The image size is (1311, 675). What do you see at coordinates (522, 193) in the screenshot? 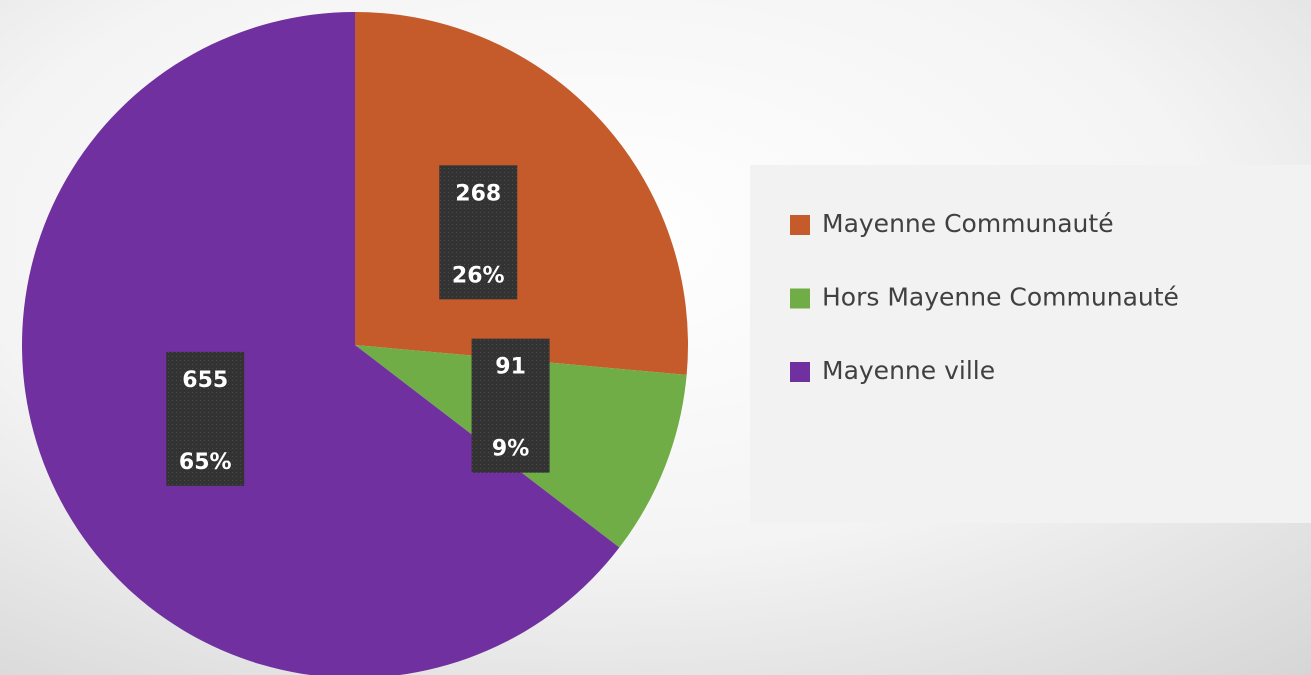
I see `pie-slice` at bounding box center [522, 193].